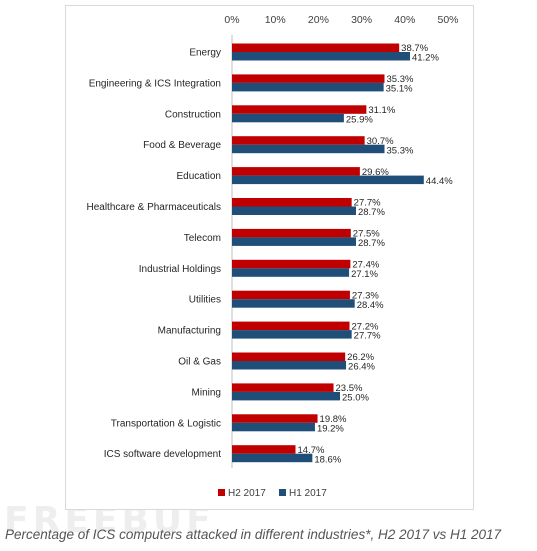  What do you see at coordinates (308, 493) in the screenshot?
I see `legend-label: H1 2017` at bounding box center [308, 493].